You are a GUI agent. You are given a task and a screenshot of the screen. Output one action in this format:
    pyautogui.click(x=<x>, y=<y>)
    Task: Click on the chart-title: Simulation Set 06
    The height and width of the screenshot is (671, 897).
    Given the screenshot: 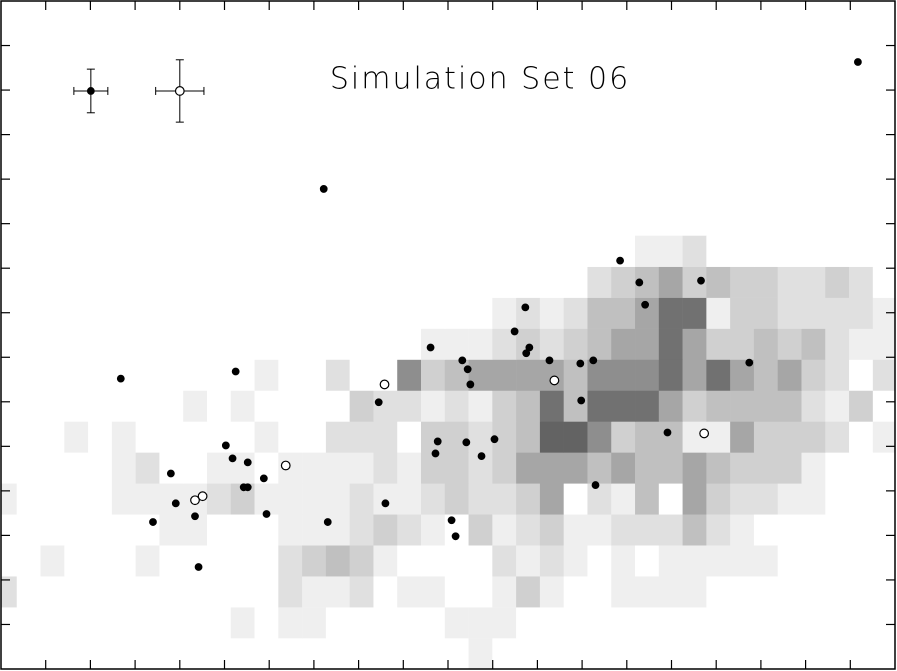 What is the action you would take?
    pyautogui.click(x=480, y=79)
    